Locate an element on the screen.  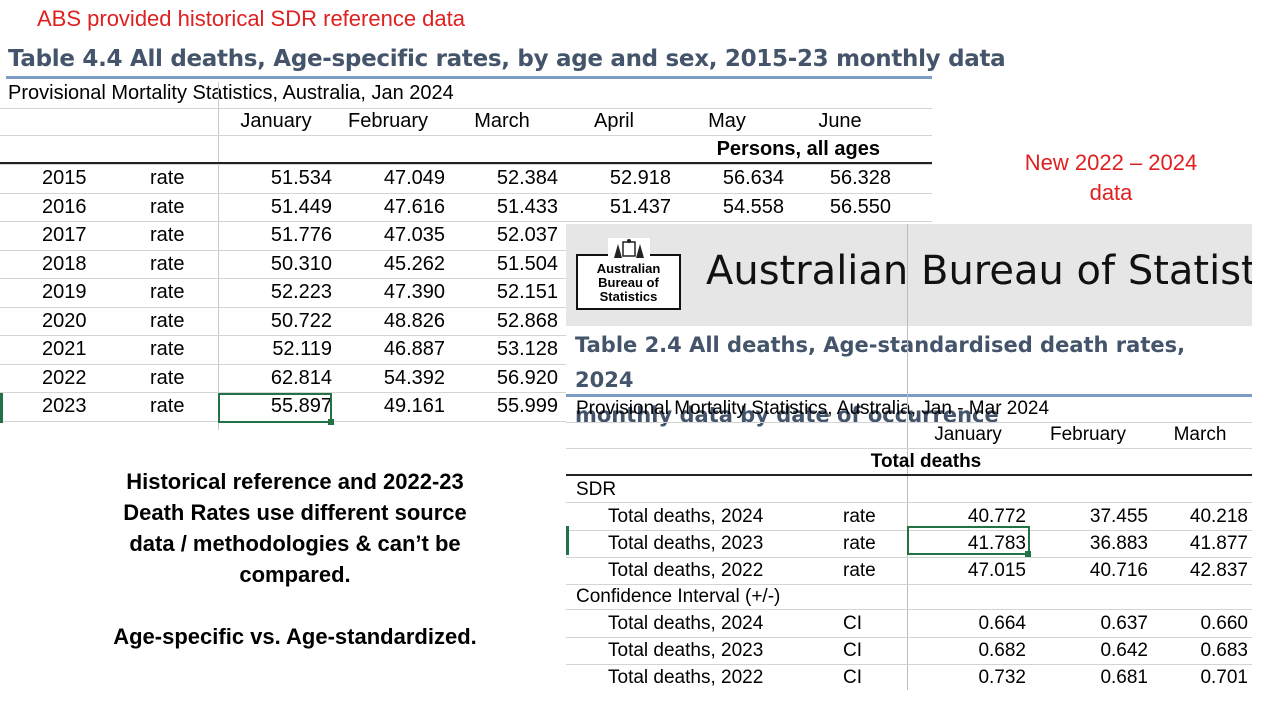
table-row: 2022 rate 62.814 54.392 56.920 is located at coordinates (466, 378).